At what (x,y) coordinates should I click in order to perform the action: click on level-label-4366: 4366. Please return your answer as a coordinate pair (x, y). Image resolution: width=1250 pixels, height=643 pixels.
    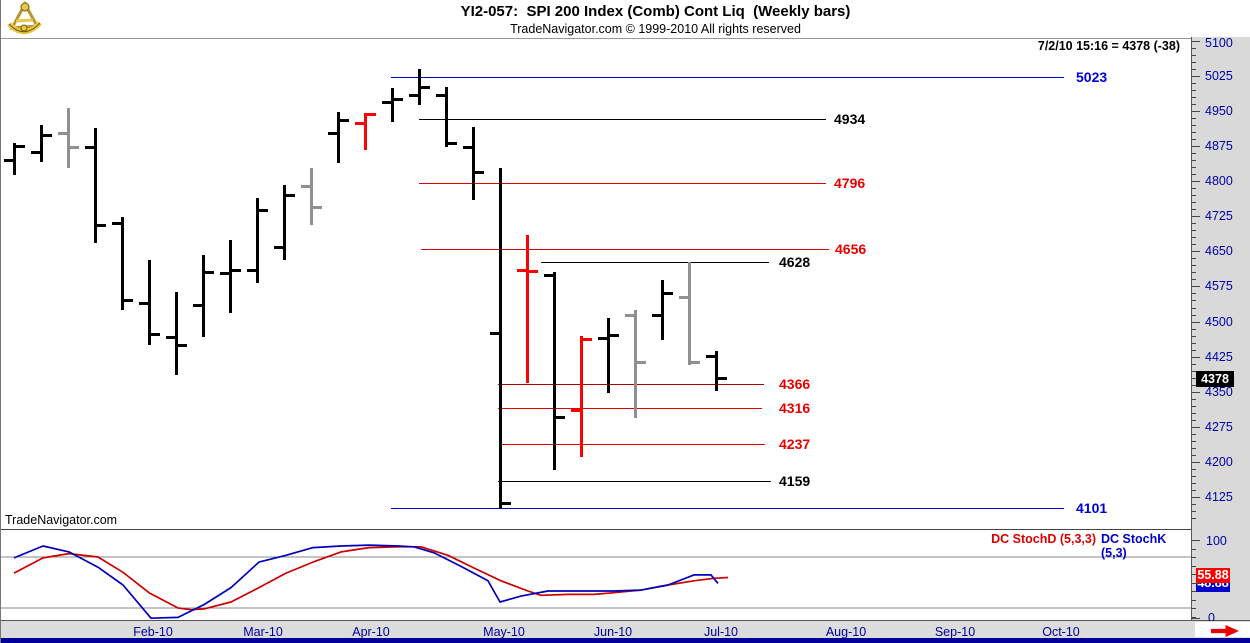
    Looking at the image, I should click on (795, 384).